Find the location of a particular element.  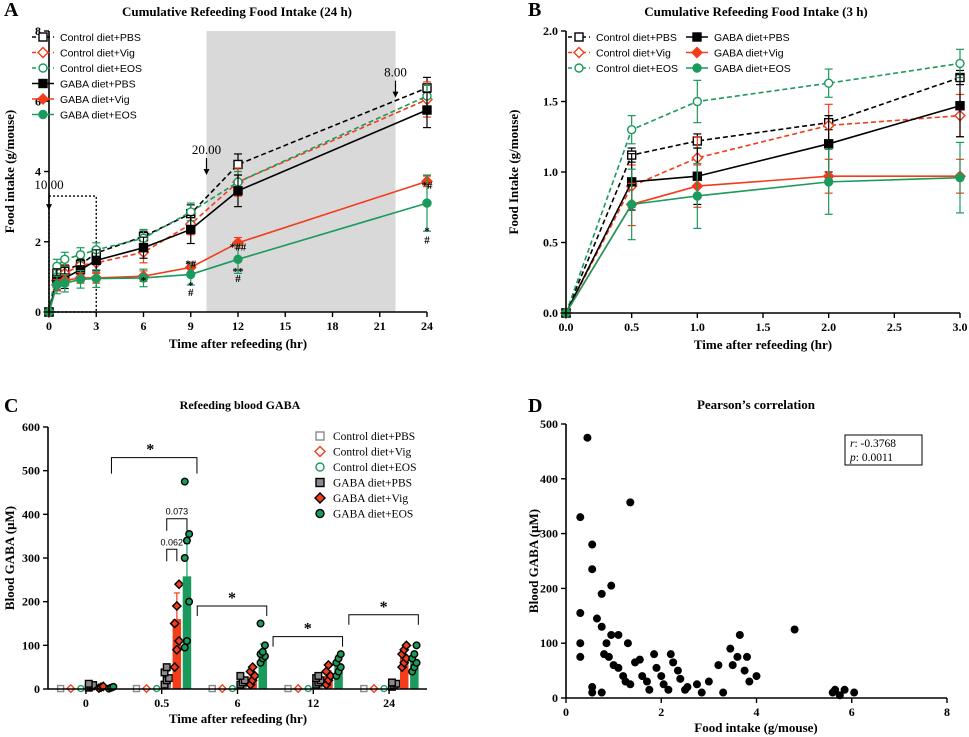

legend-label: GABA diet+Vig is located at coordinates (370, 499).